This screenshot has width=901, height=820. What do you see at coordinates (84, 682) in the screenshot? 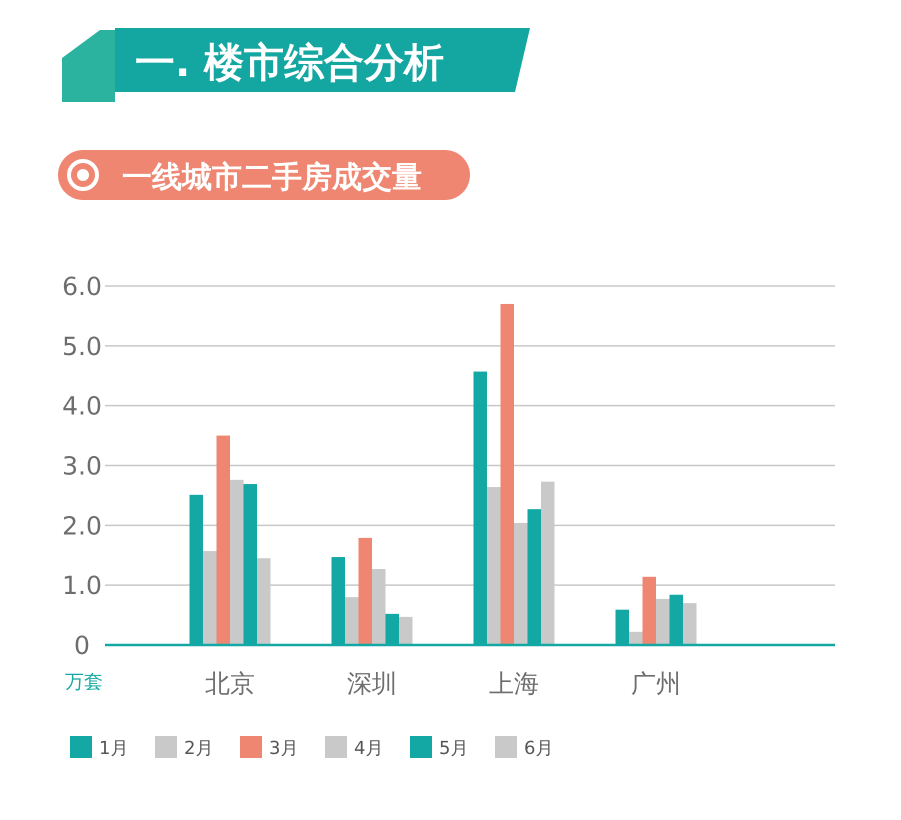
I see `y-axis-title: 万套` at bounding box center [84, 682].